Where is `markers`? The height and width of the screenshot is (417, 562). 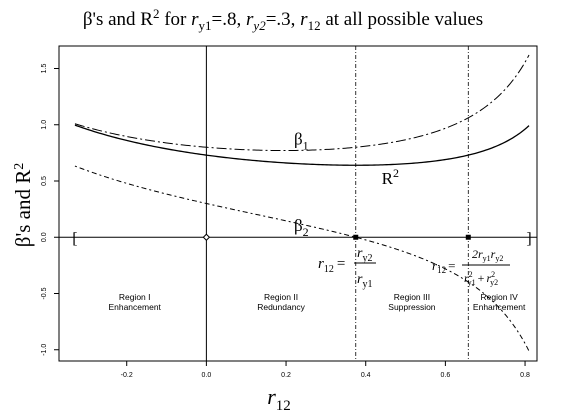
markers is located at coordinates (336, 237).